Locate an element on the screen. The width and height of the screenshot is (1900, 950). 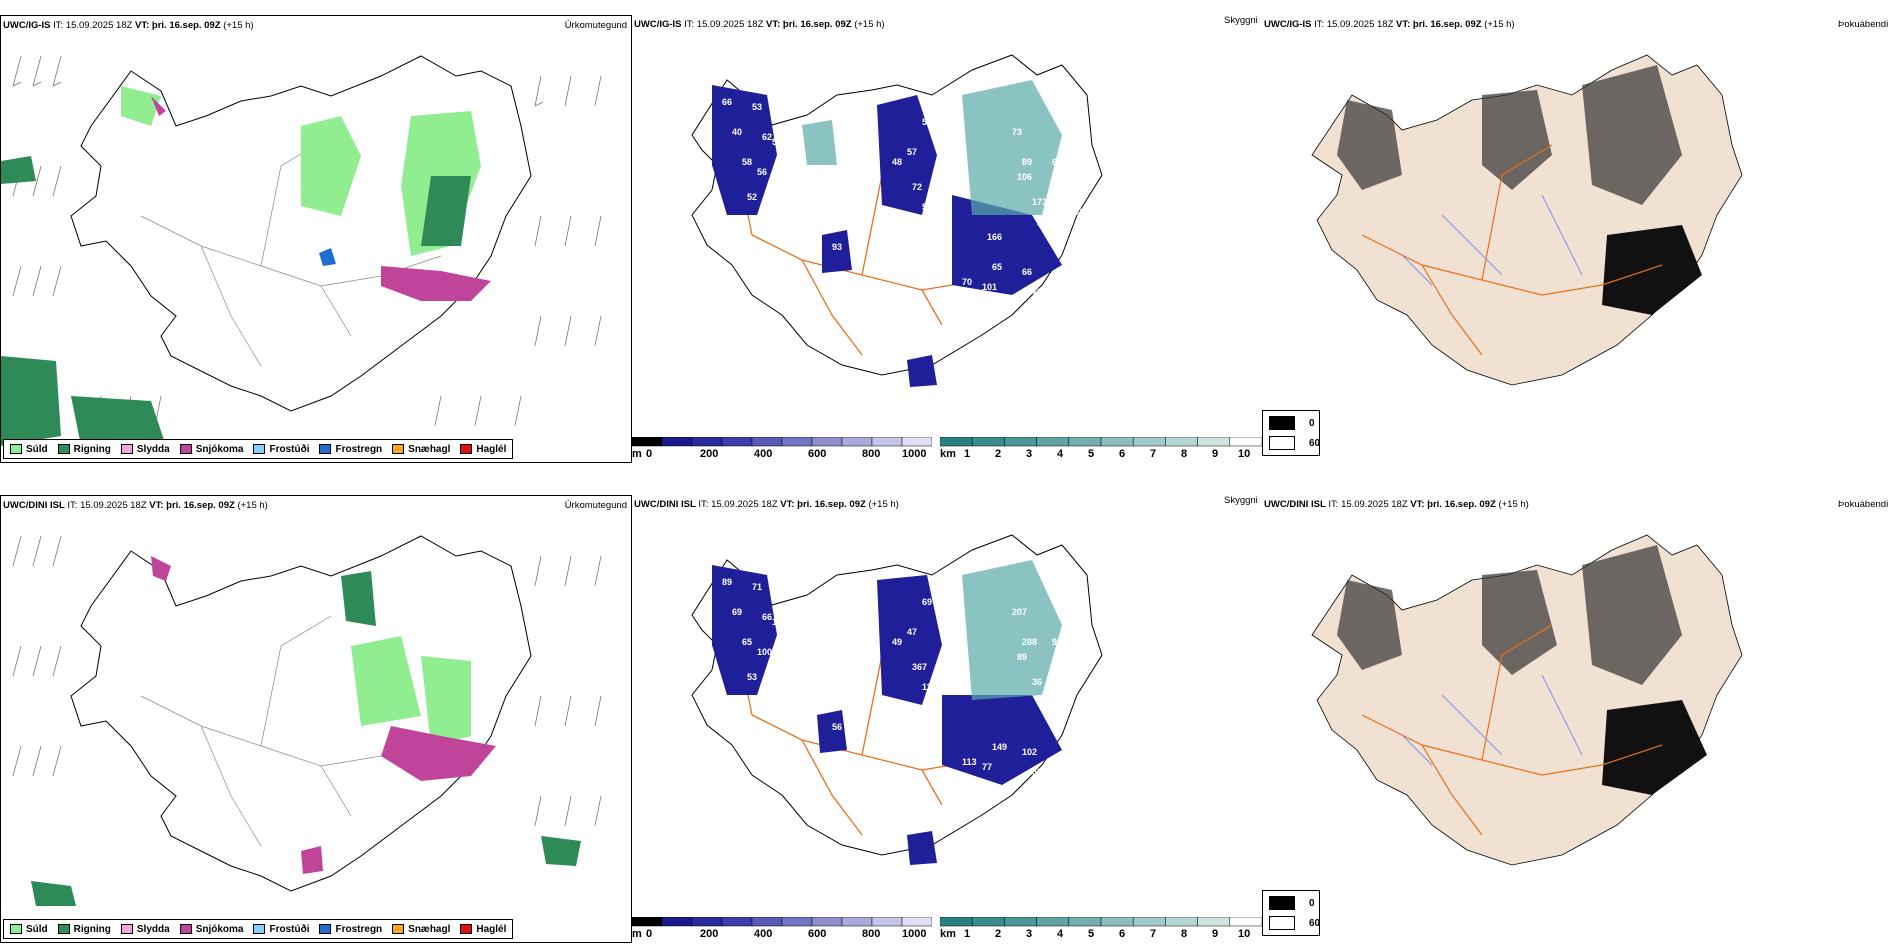
visibility-tick: 2 is located at coordinates (998, 934).